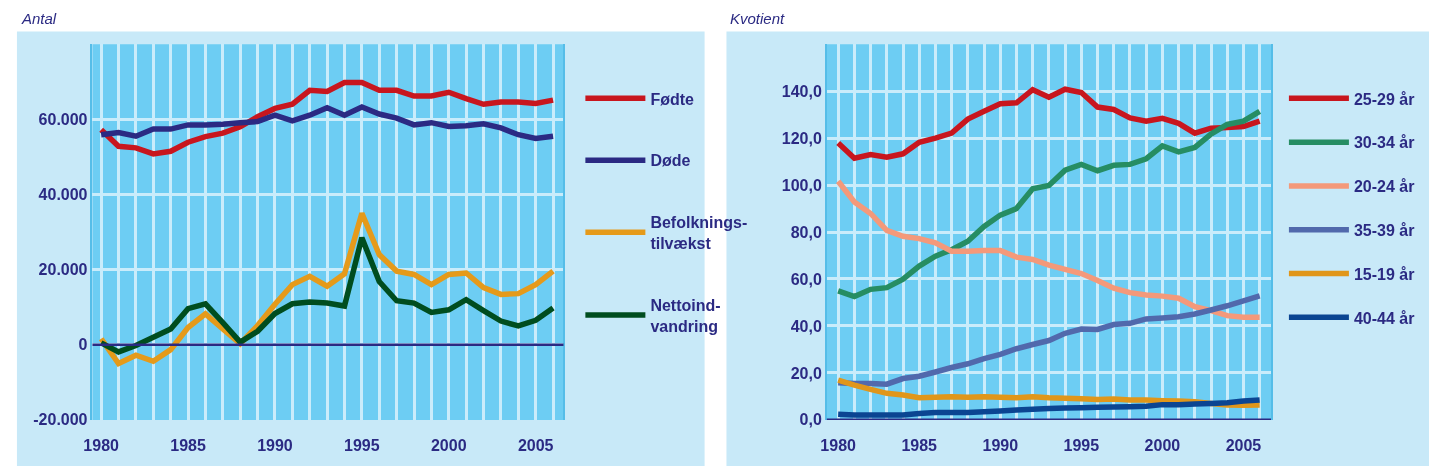  I want to click on legend-label: Fødte, so click(672, 99).